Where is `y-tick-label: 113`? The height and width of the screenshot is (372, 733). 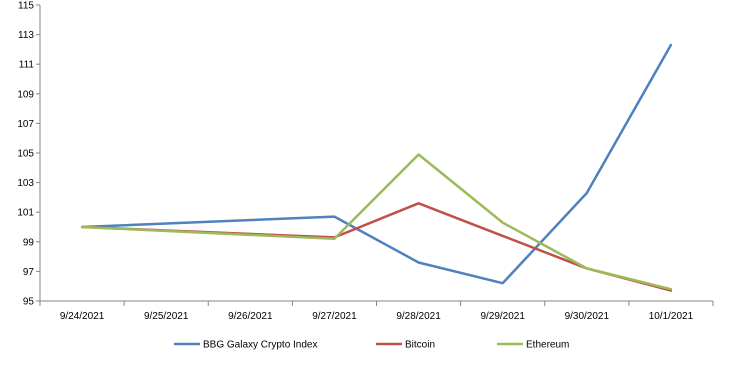
y-tick-label: 113 is located at coordinates (26, 35).